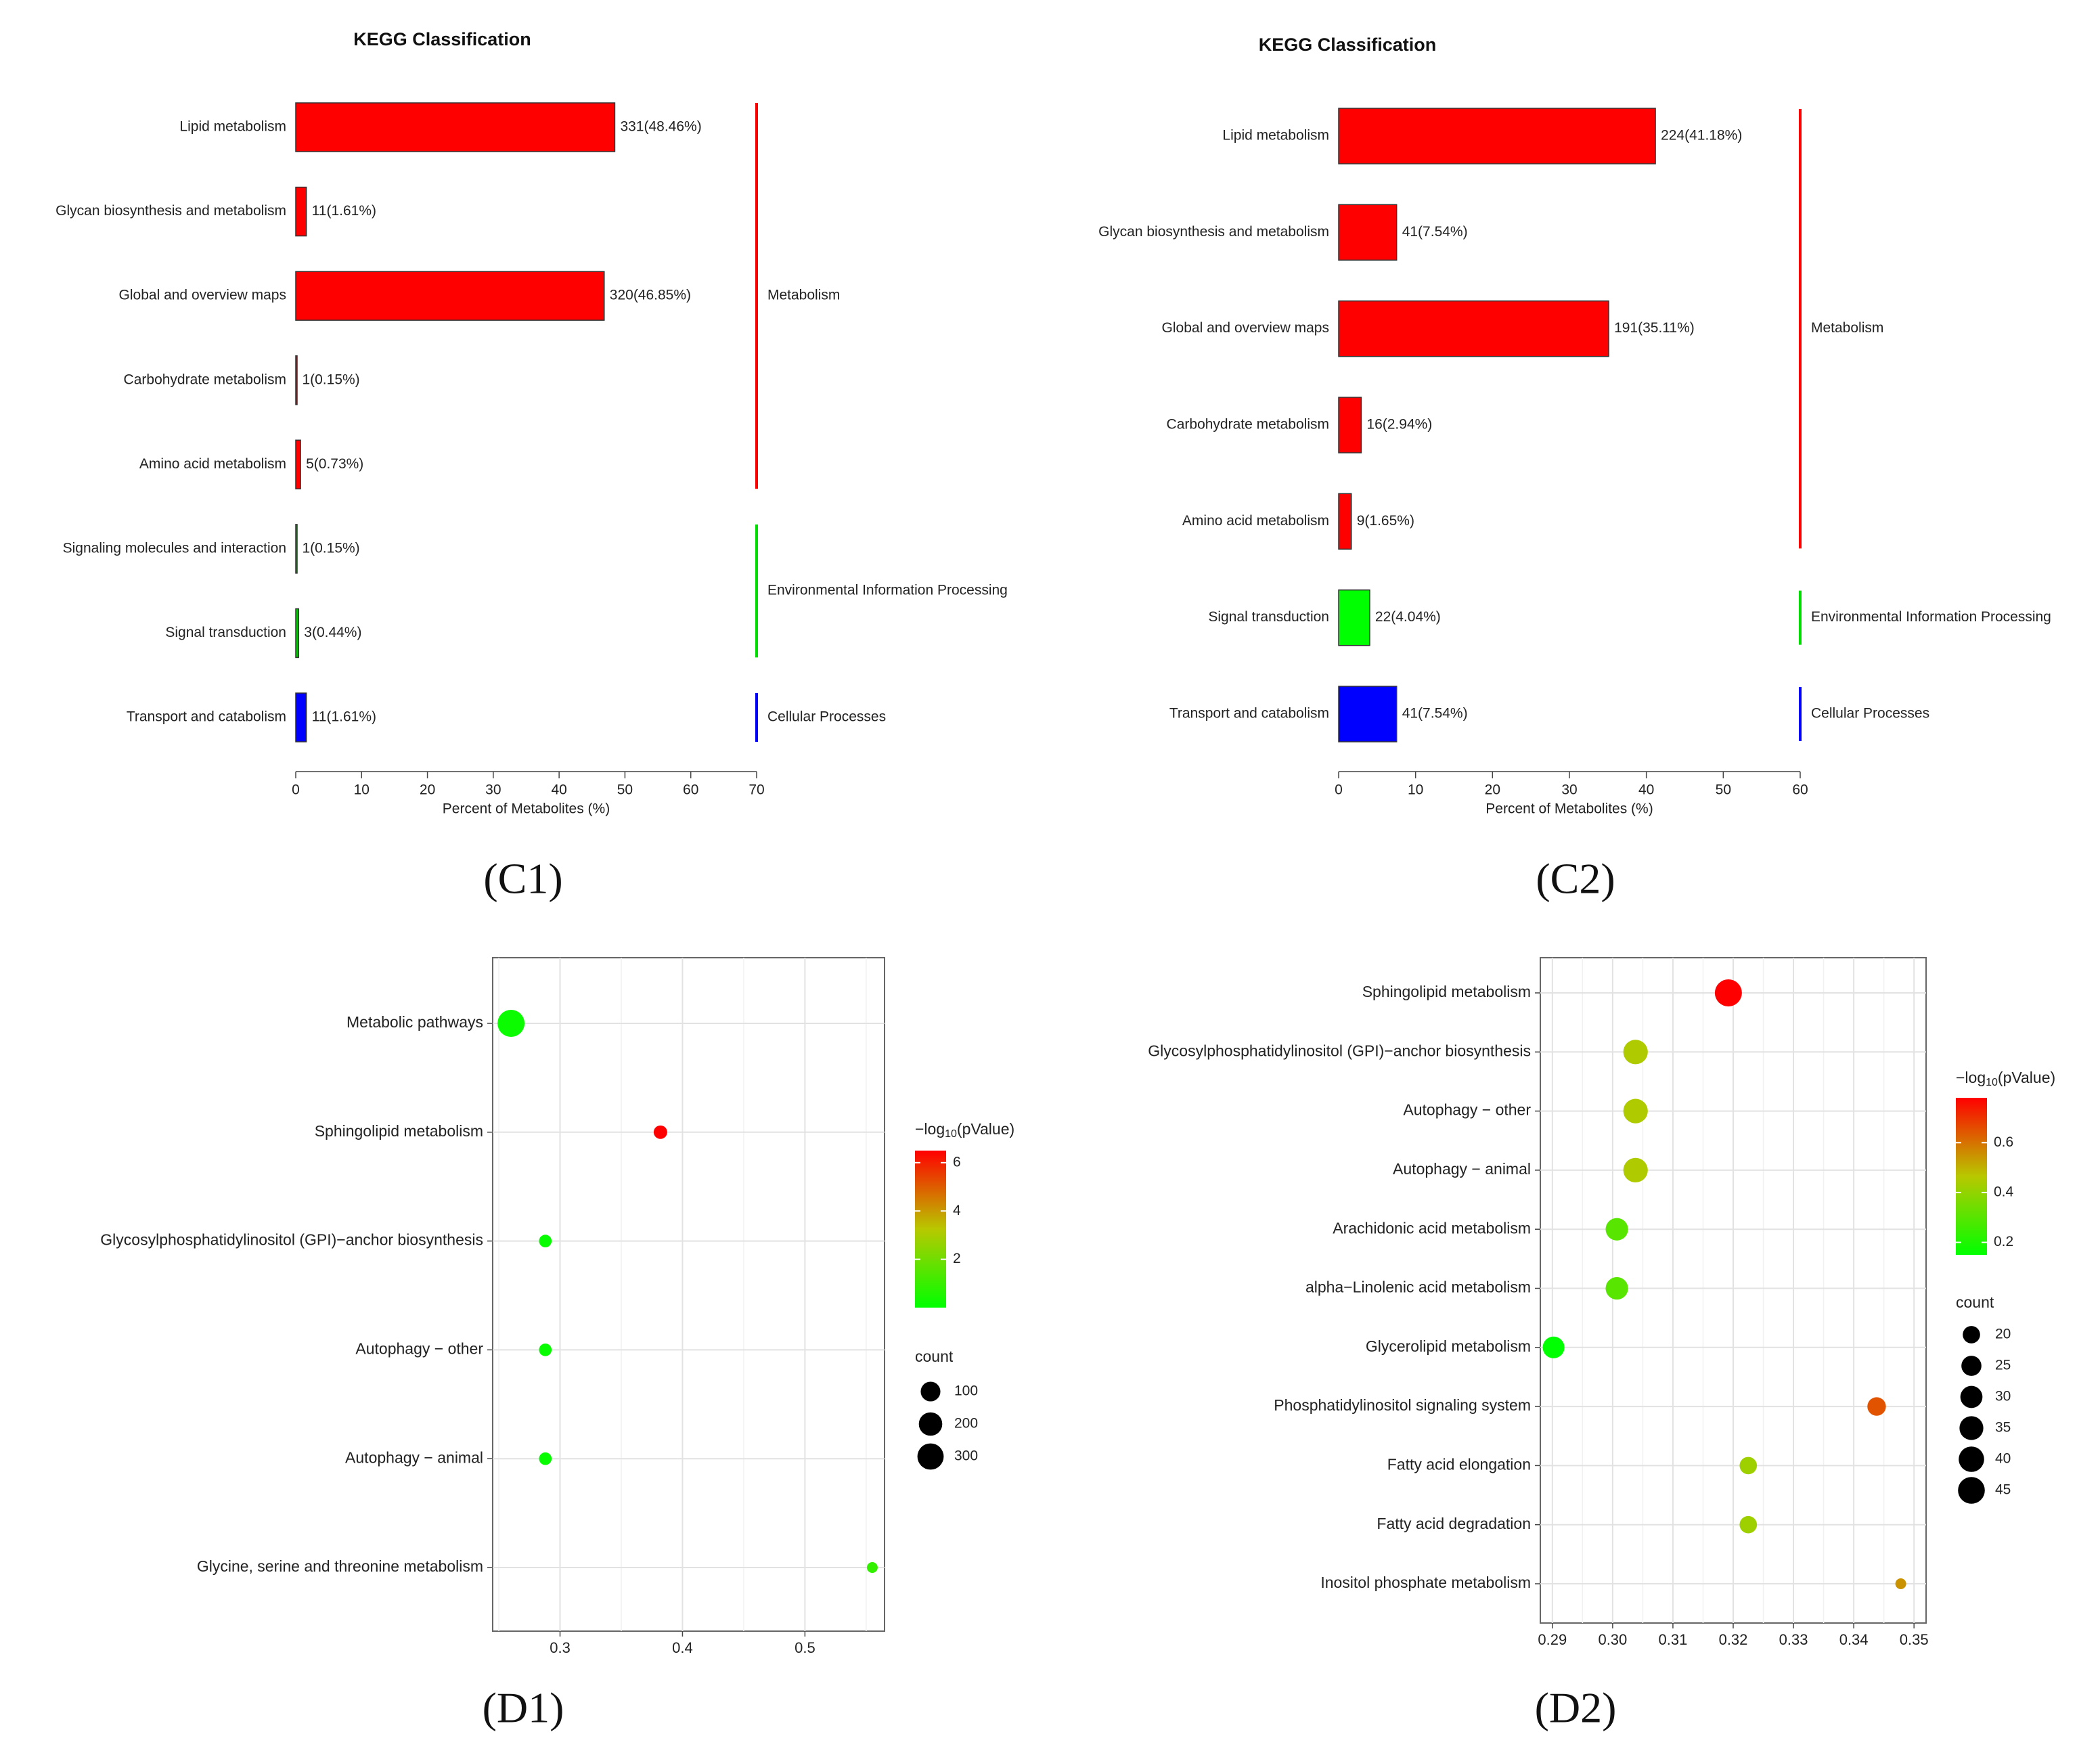 This screenshot has height=1755, width=2100. I want to click on bar-value-label: 16(2.94%), so click(1399, 424).